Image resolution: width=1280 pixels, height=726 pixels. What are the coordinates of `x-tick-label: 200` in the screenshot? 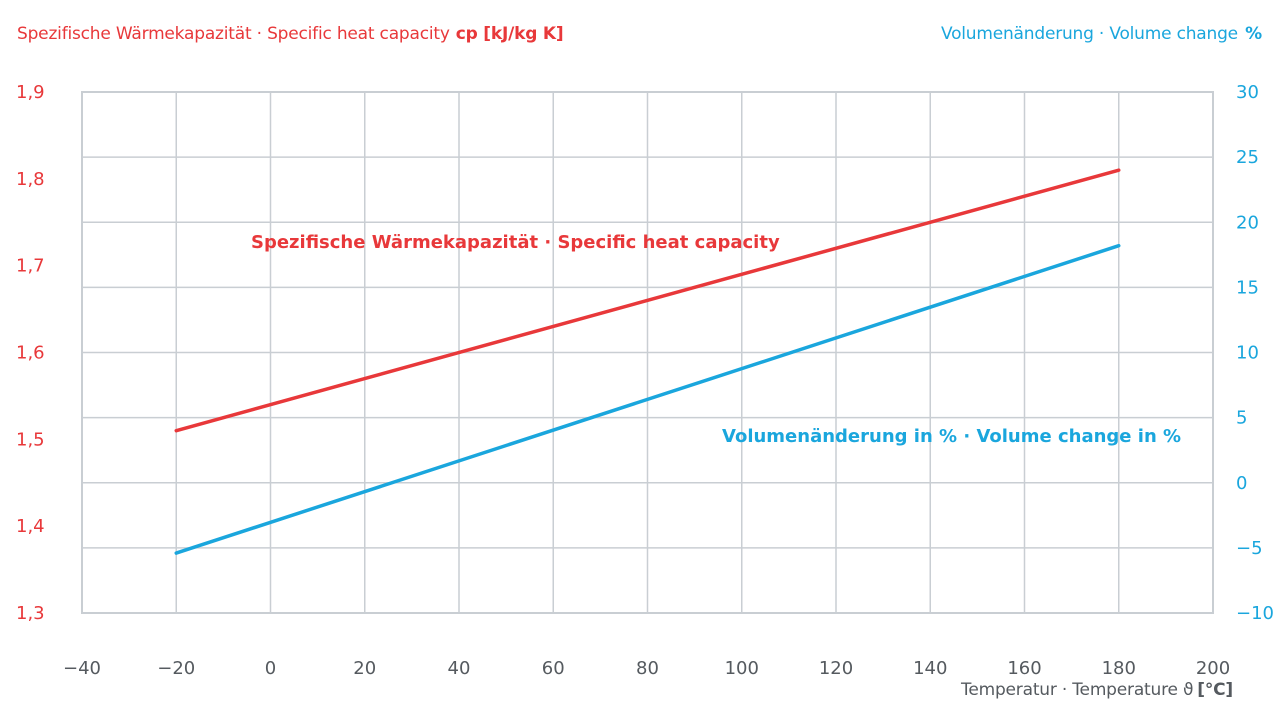 It's located at (1213, 668).